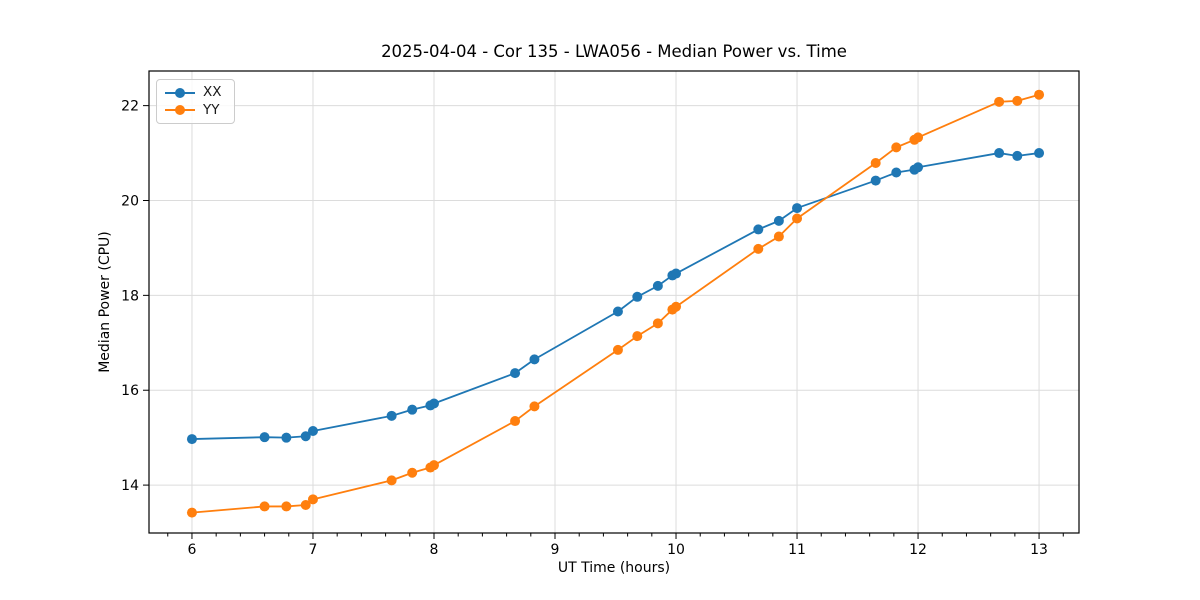 Image resolution: width=1200 pixels, height=600 pixels. Describe the element at coordinates (555, 550) in the screenshot. I see `x-tick-label: 9` at that location.